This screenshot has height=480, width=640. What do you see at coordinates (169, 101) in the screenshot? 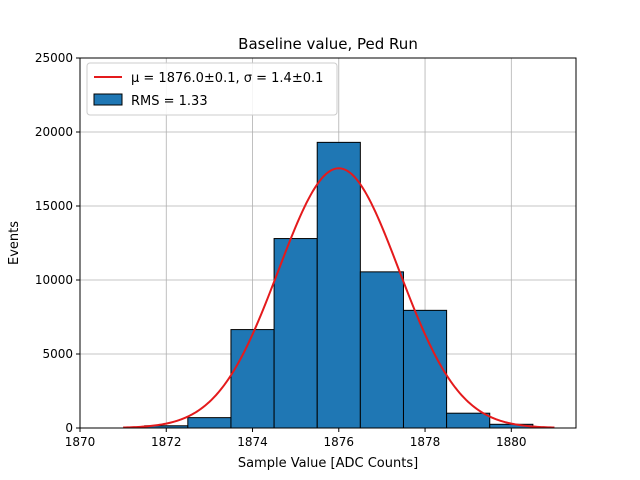
I see `legend-histogram-label: RMS = 1.33` at bounding box center [169, 101].